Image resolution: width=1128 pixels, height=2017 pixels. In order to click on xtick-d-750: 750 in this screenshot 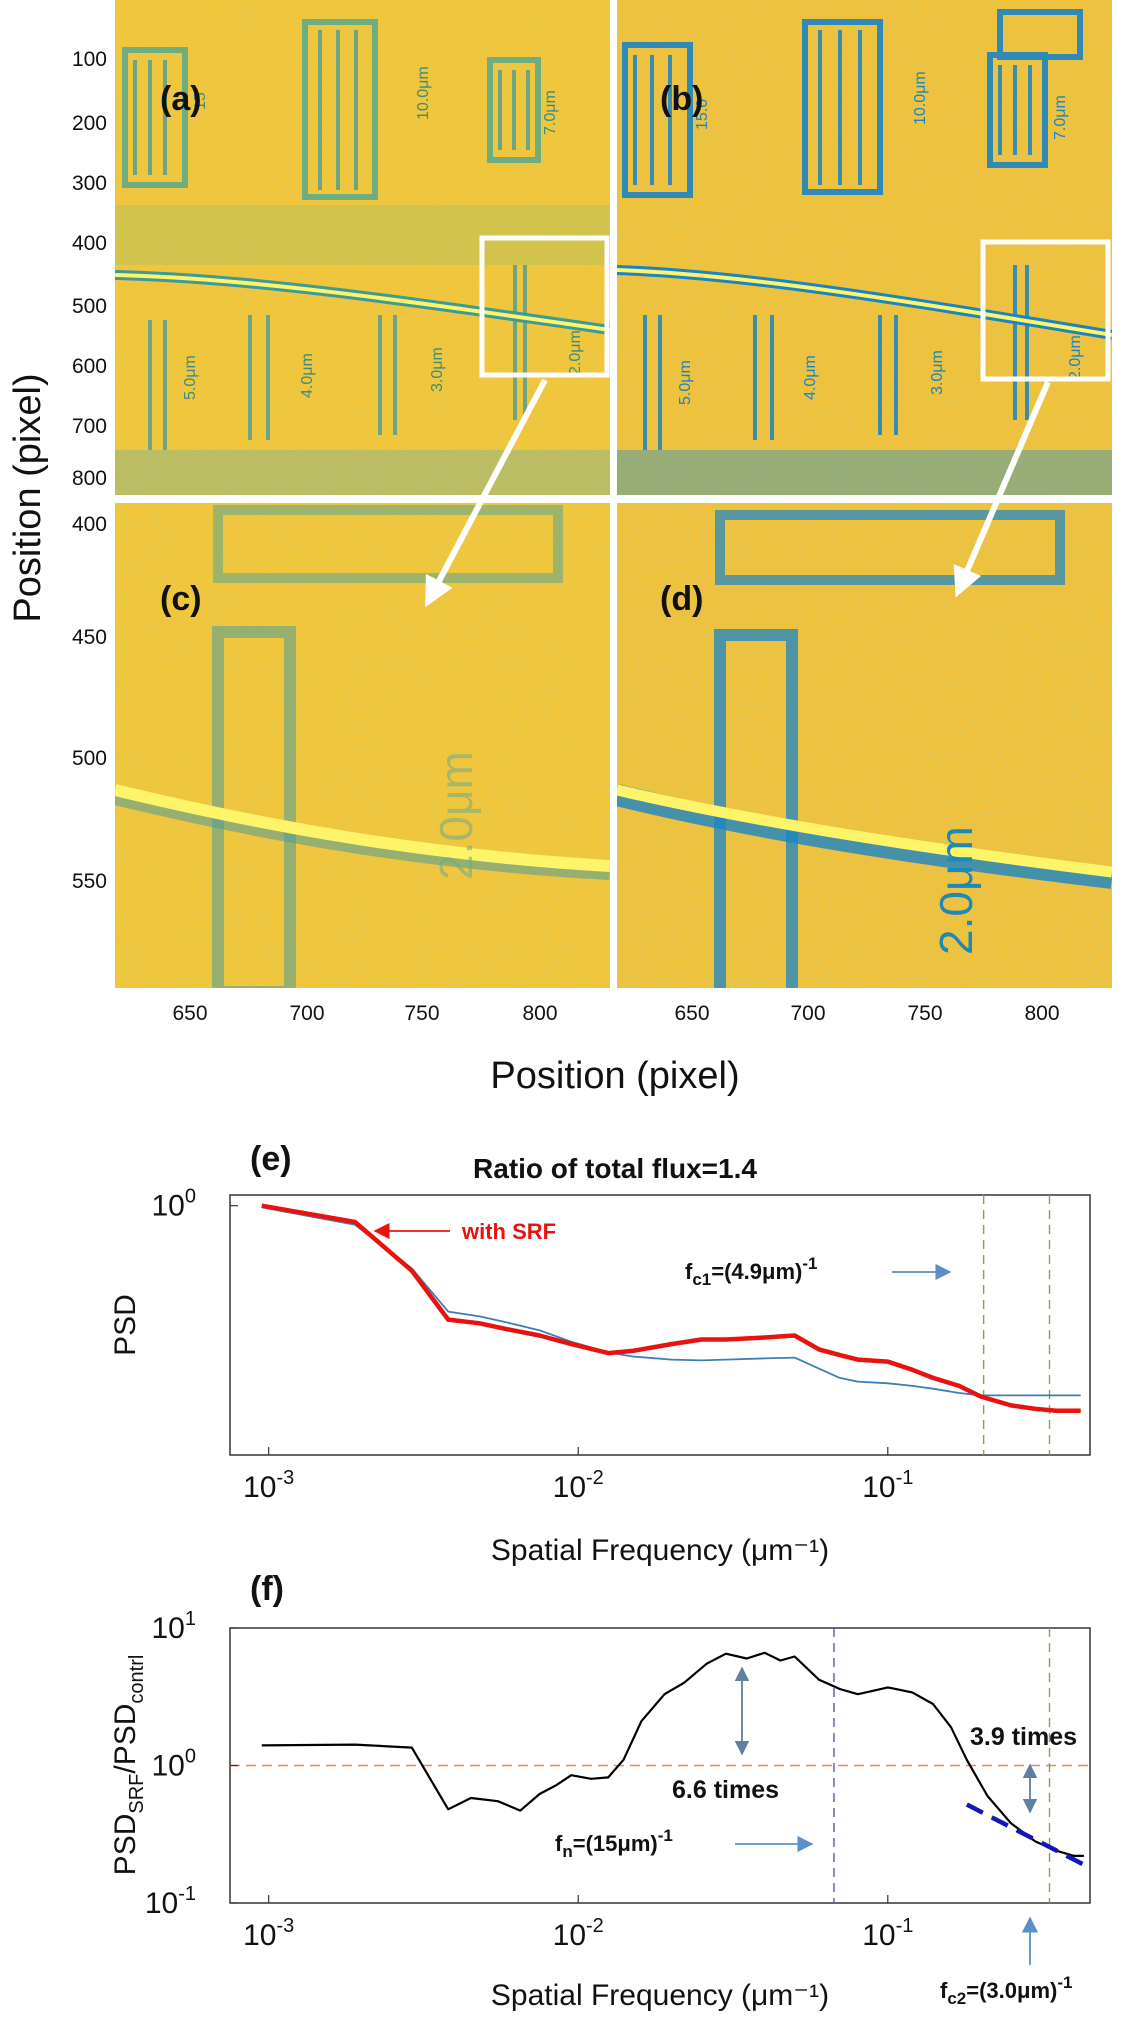, I will do `click(924, 1013)`.